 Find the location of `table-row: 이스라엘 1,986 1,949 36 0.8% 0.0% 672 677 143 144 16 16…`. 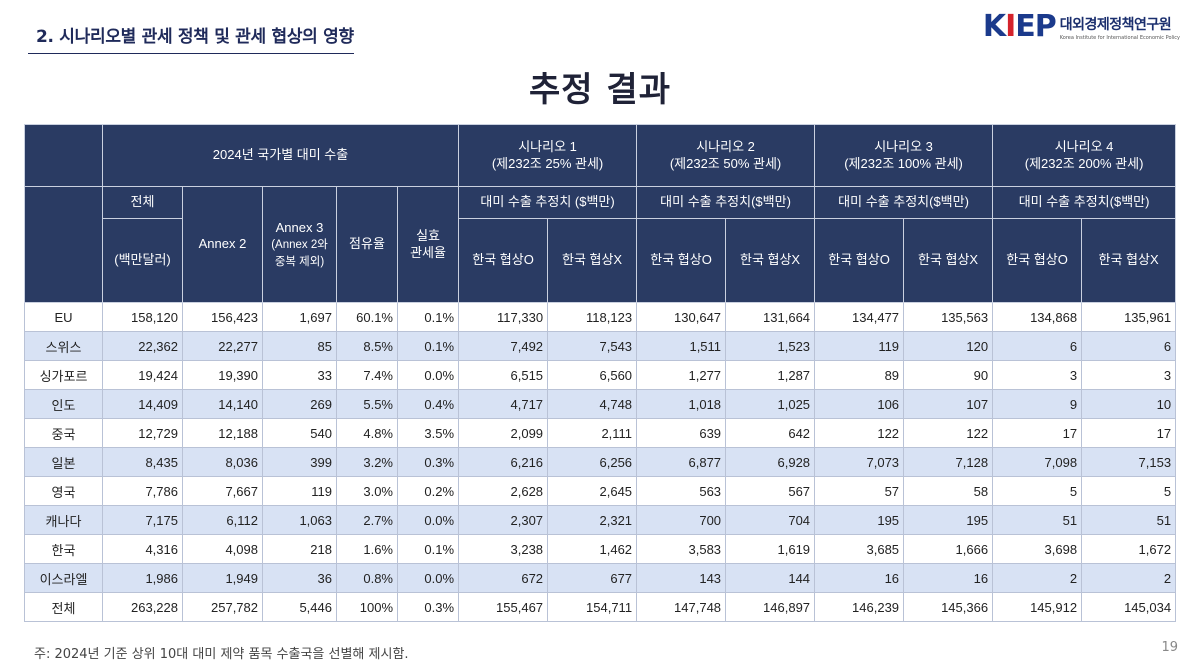

table-row: 이스라엘 1,986 1,949 36 0.8% 0.0% 672 677 143 144 16 16… is located at coordinates (600, 578).